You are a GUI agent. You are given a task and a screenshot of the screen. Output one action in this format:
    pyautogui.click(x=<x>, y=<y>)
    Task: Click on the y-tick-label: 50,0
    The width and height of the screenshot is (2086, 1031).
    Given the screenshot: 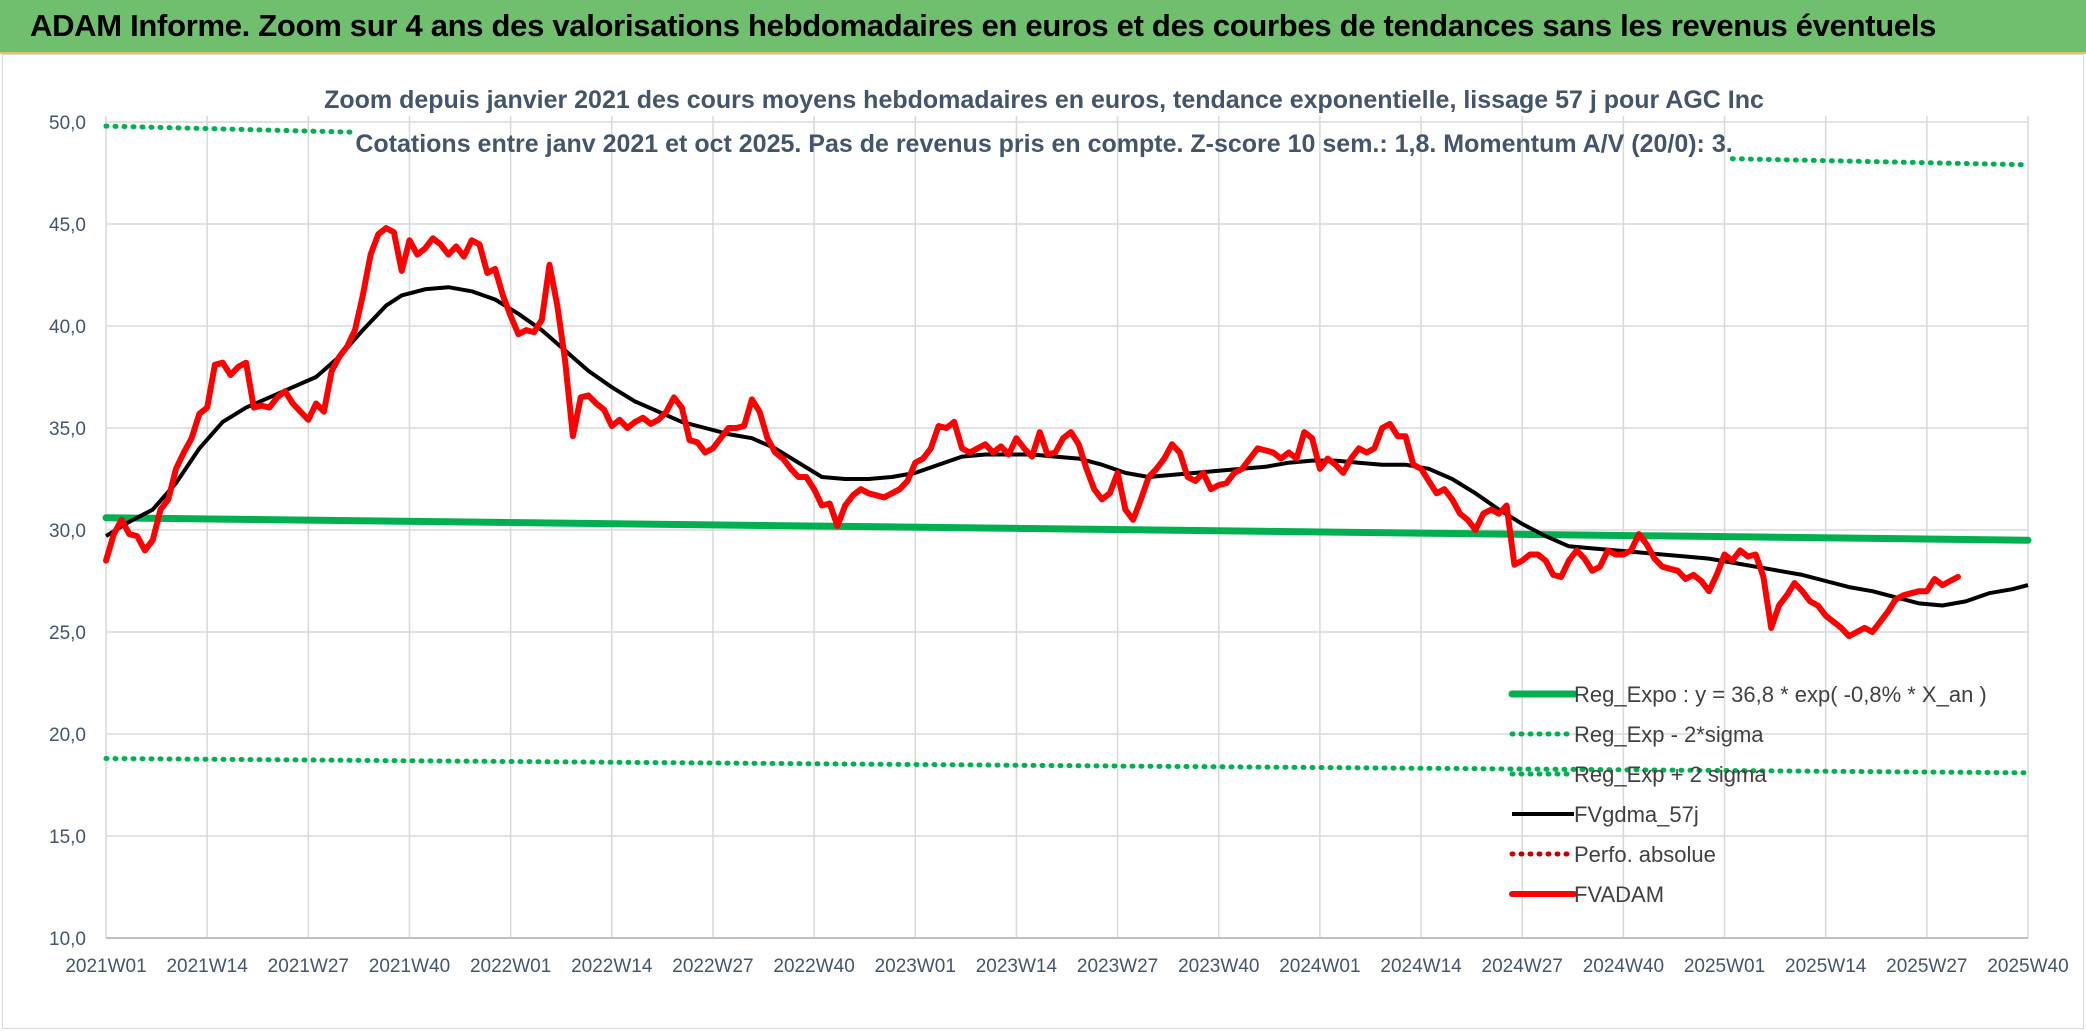 What is the action you would take?
    pyautogui.click(x=67, y=123)
    